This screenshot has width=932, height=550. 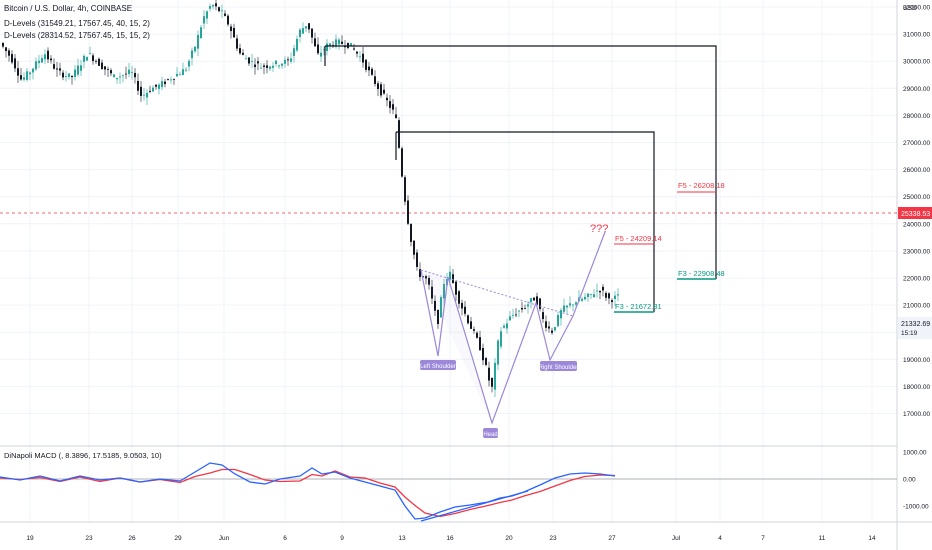 What do you see at coordinates (638, 306) in the screenshot?
I see `level-label-f3-box2: F3 - 21672.81` at bounding box center [638, 306].